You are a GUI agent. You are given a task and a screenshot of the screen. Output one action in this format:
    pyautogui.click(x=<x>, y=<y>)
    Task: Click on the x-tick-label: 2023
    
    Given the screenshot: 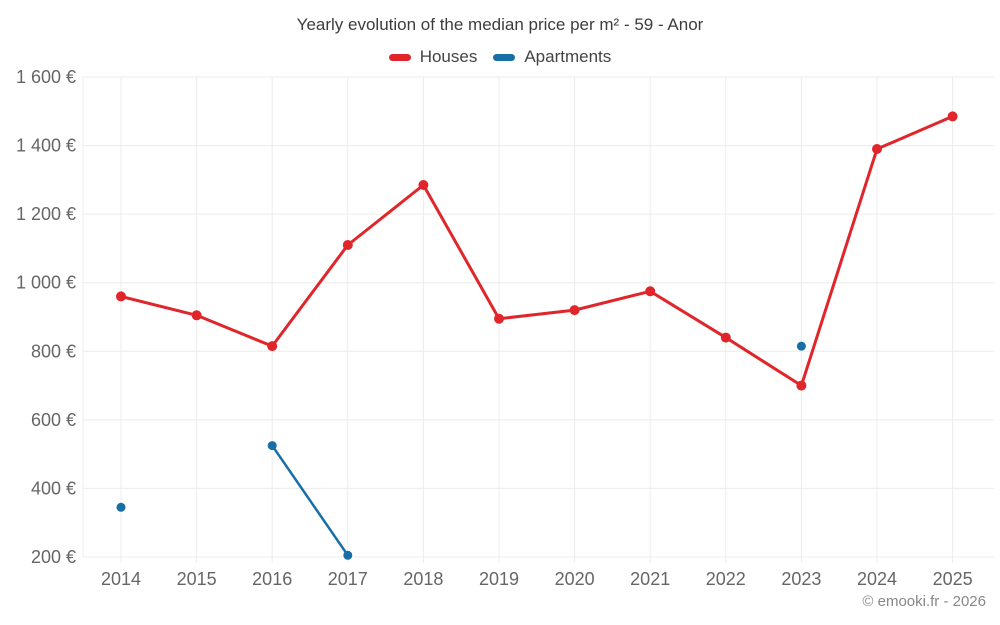 What is the action you would take?
    pyautogui.click(x=801, y=579)
    